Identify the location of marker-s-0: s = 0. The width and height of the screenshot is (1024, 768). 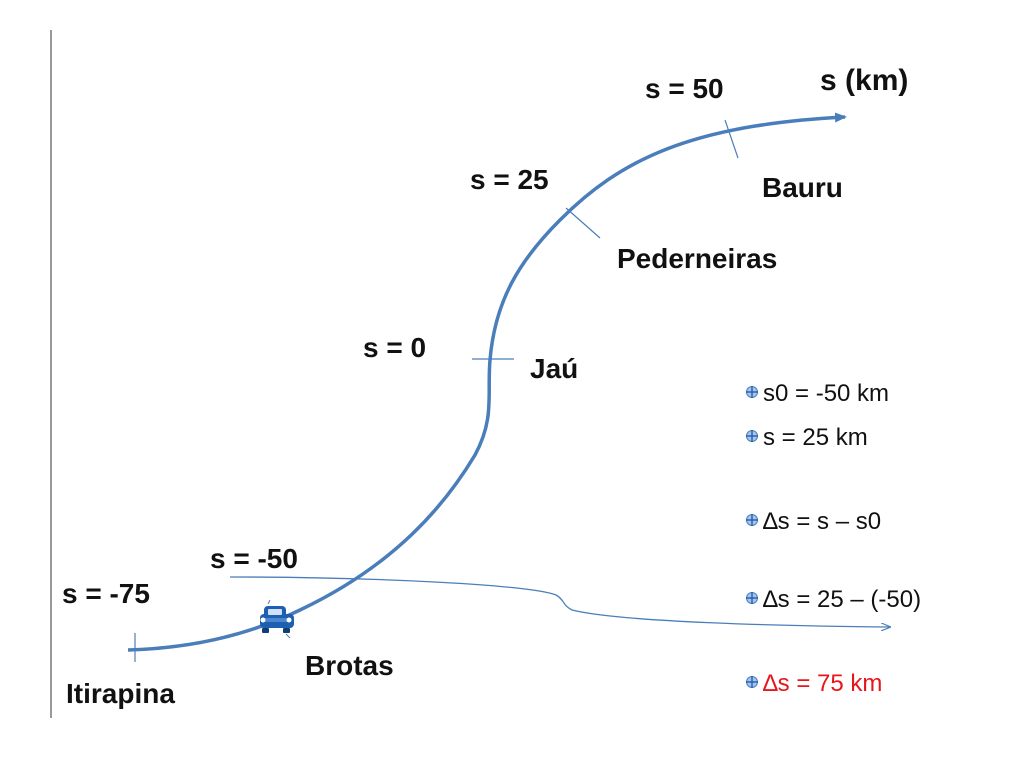
(395, 347).